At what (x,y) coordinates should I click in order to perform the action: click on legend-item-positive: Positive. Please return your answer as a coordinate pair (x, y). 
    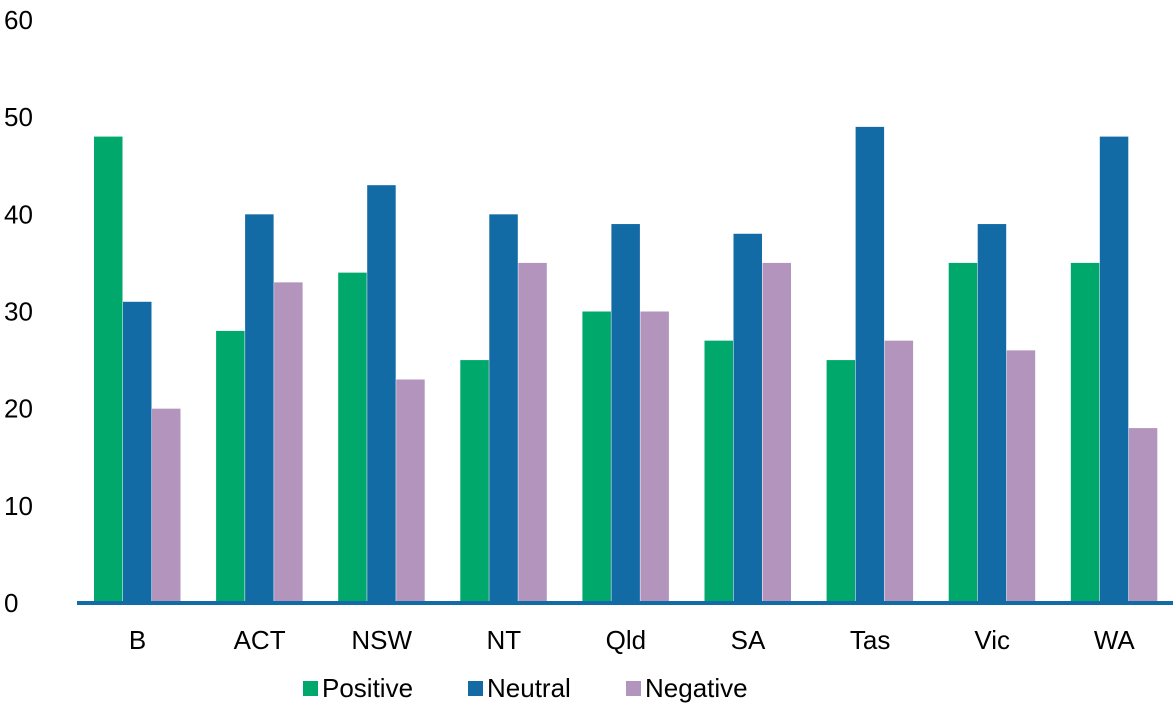
    Looking at the image, I should click on (358, 688).